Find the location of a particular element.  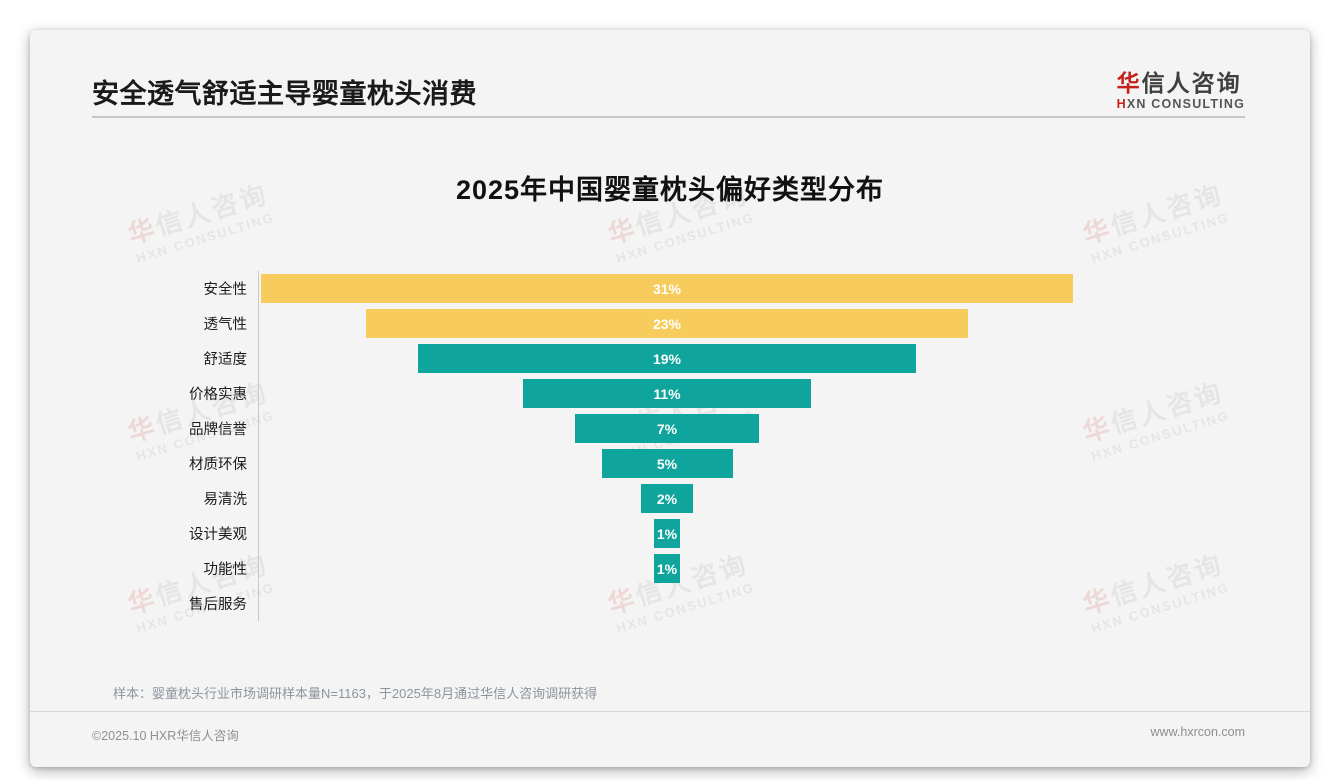

category-label: 售后服务 is located at coordinates (218, 605).